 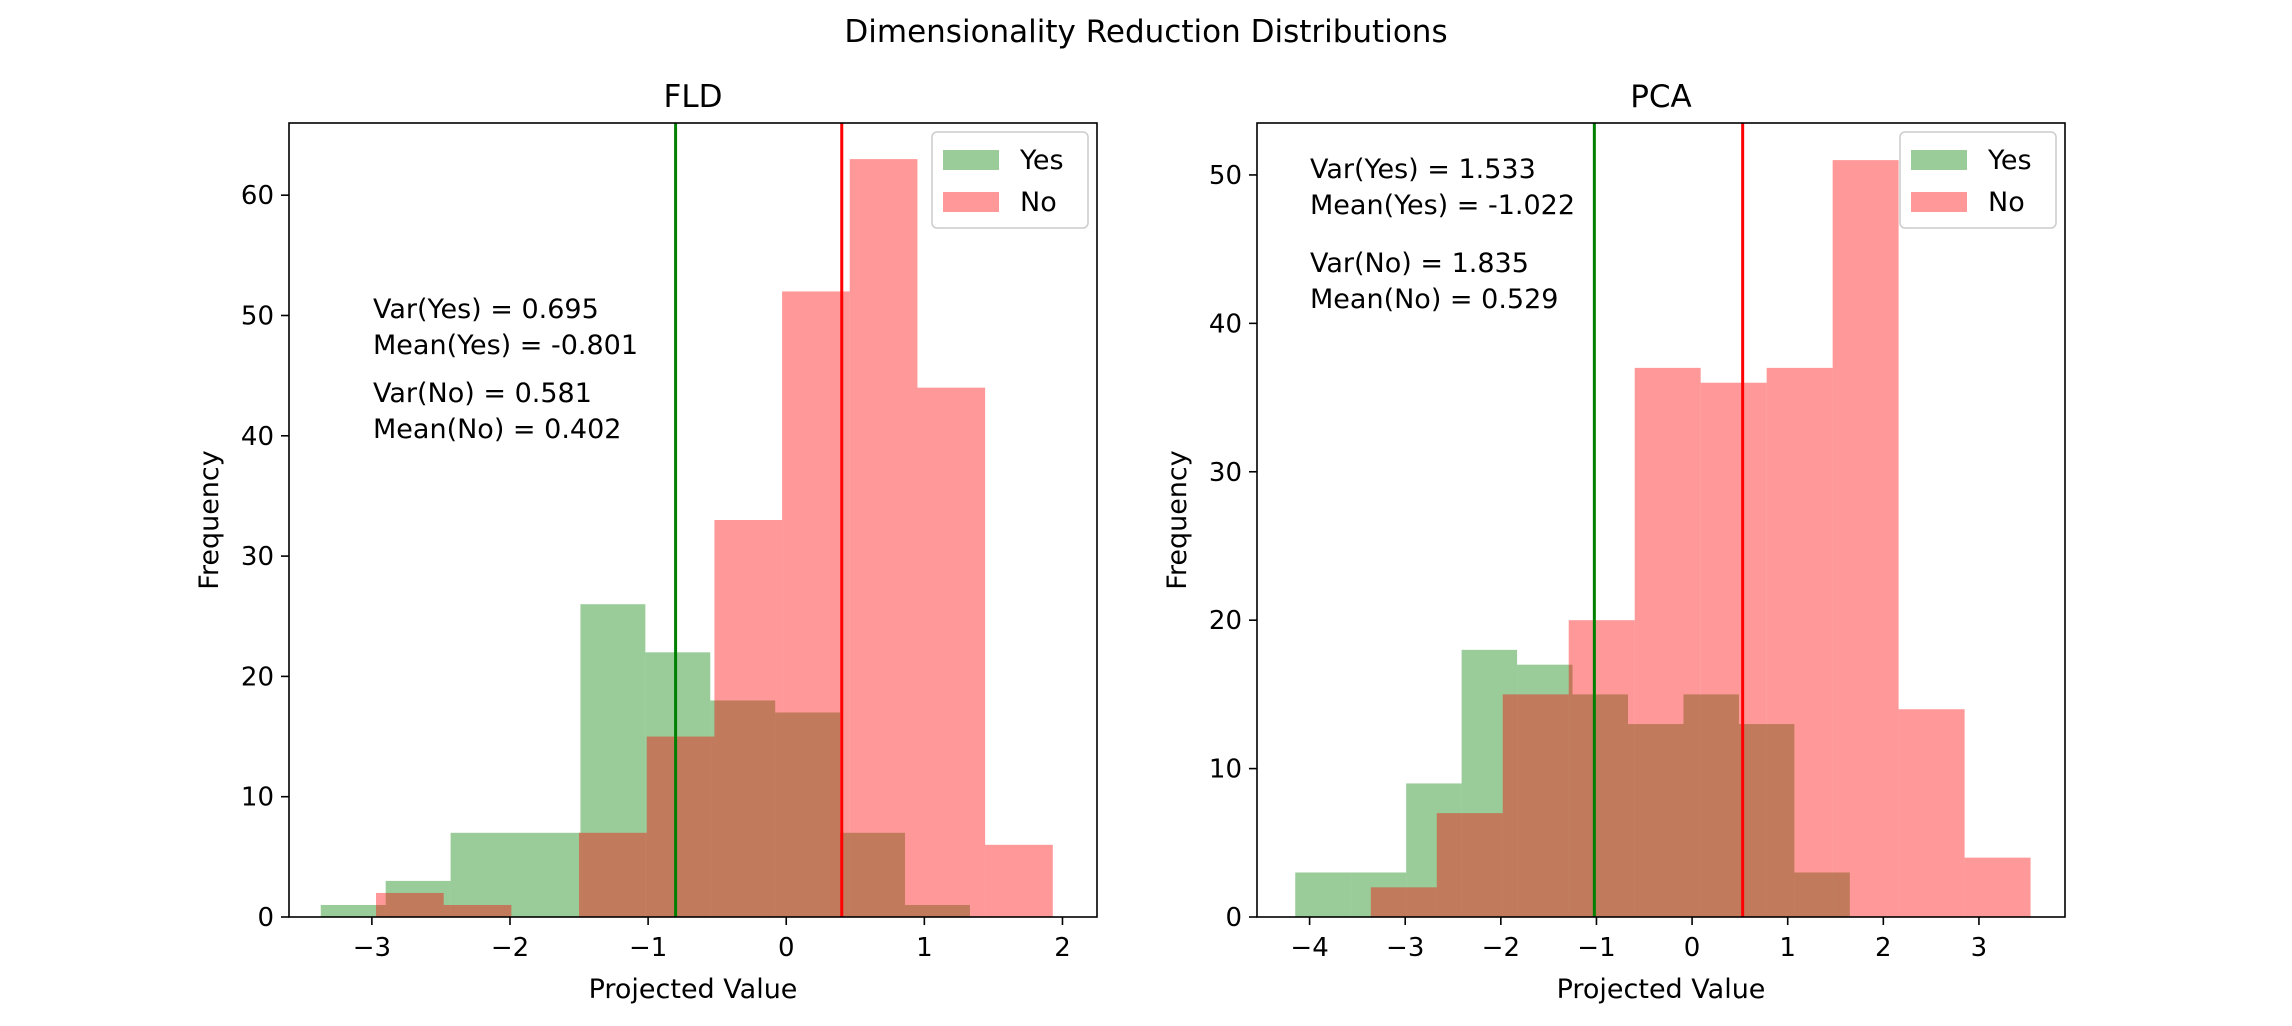 I want to click on annotation-var-yes: Var(Yes) = 1.533, so click(x=1423, y=169).